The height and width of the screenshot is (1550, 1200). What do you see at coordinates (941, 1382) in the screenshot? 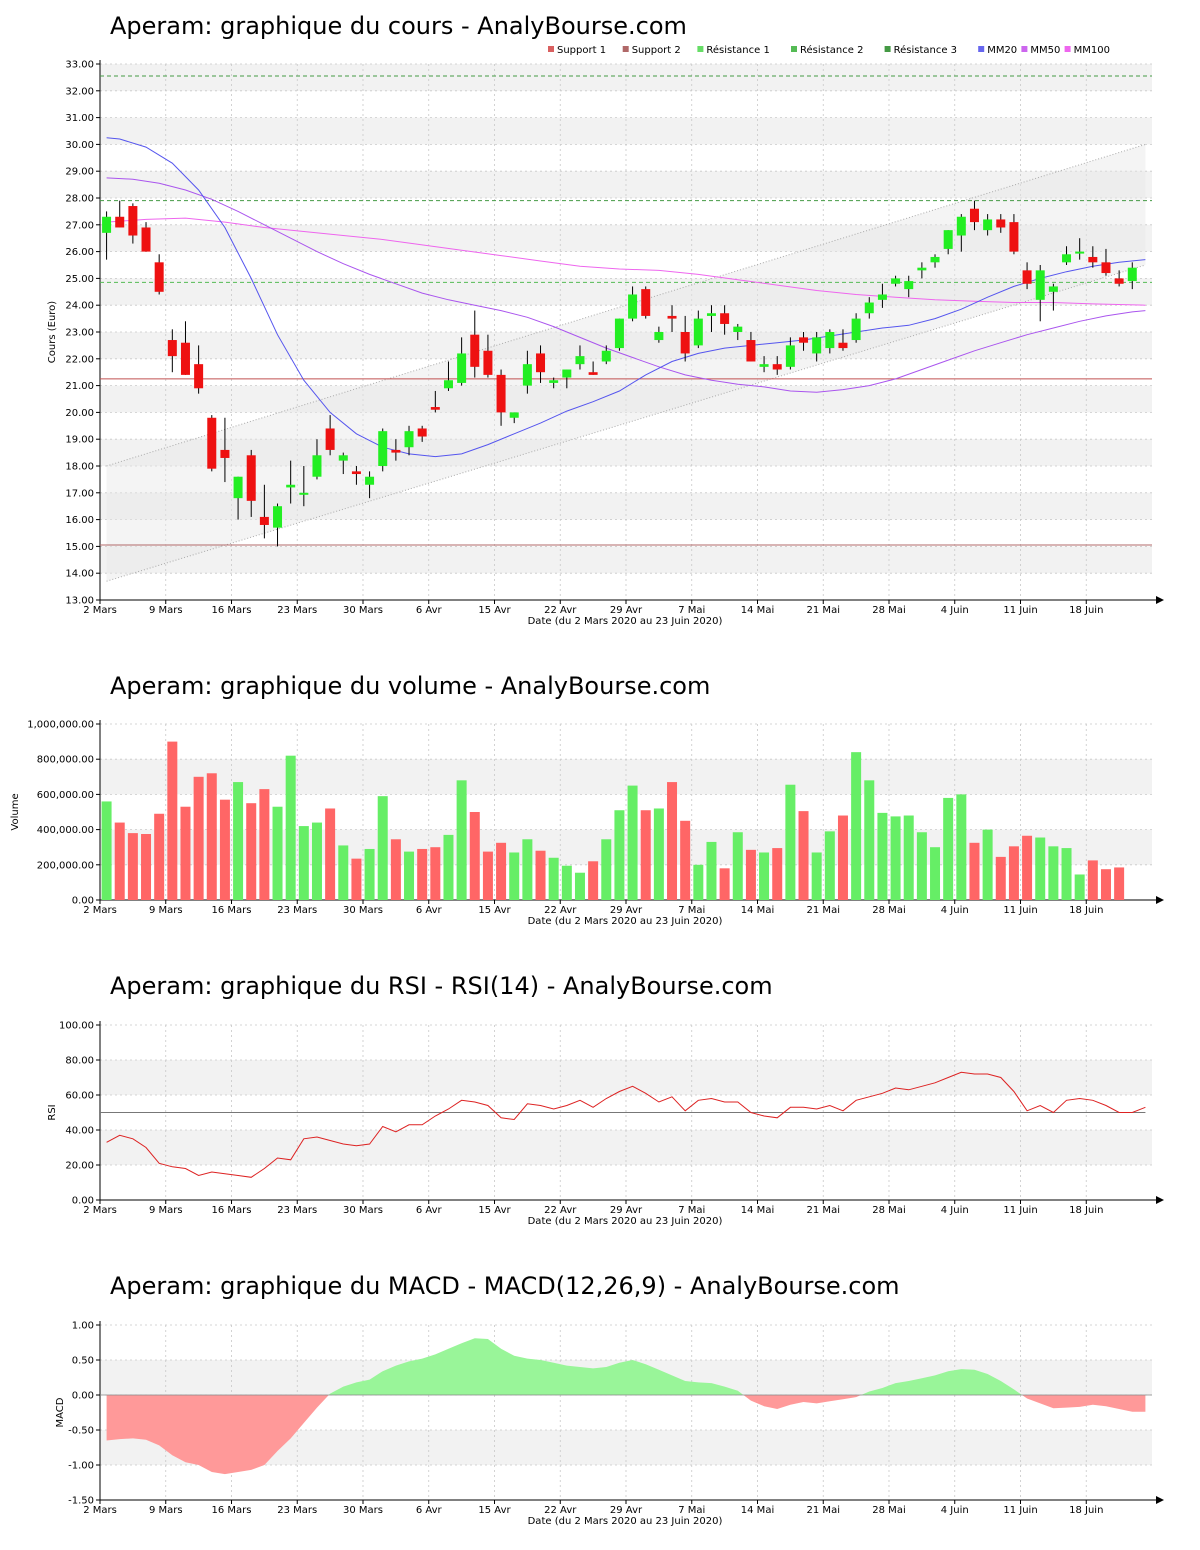
I see `macd-positive-area` at bounding box center [941, 1382].